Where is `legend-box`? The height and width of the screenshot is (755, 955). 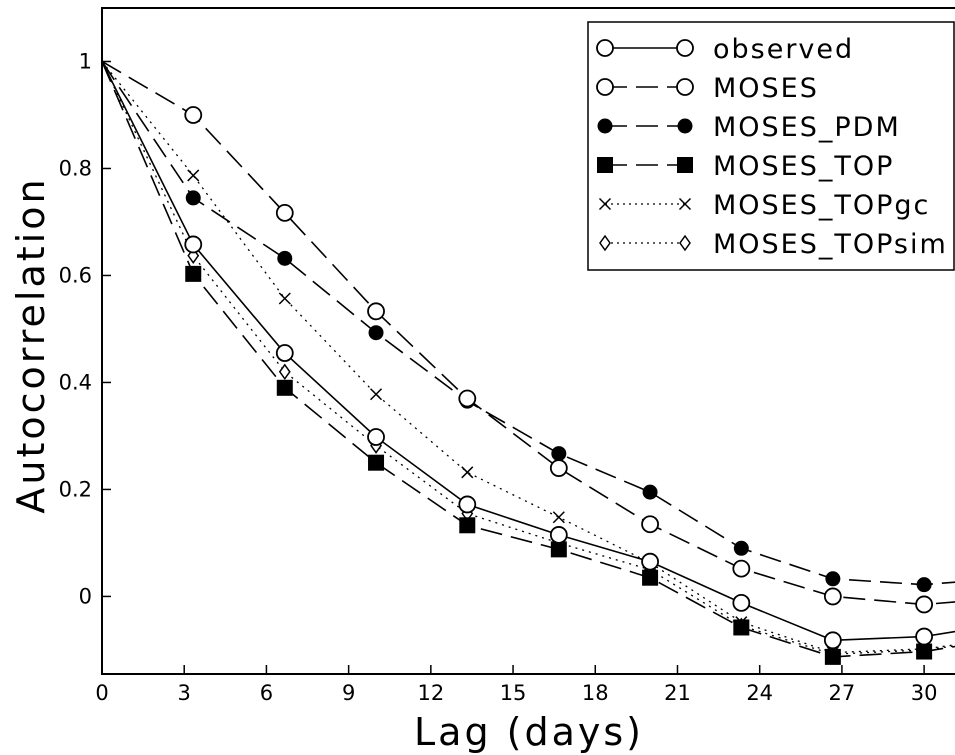 legend-box is located at coordinates (771, 146).